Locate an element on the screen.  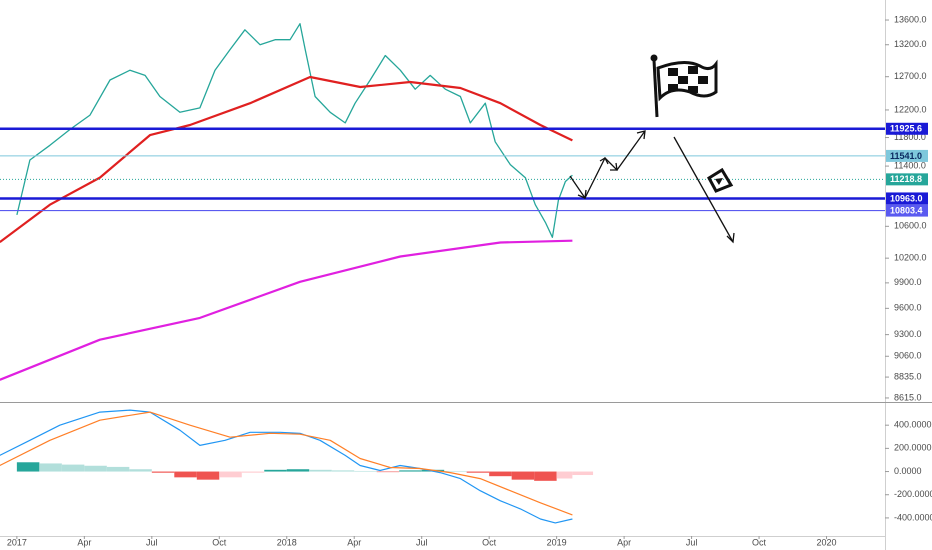
y-tick-label: 0.0000 is located at coordinates (908, 471).